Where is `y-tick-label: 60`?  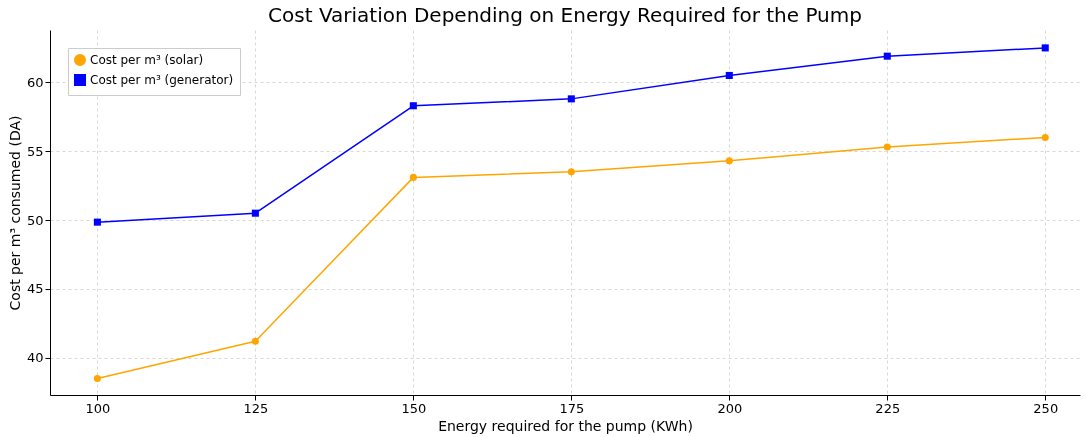 y-tick-label: 60 is located at coordinates (35, 82).